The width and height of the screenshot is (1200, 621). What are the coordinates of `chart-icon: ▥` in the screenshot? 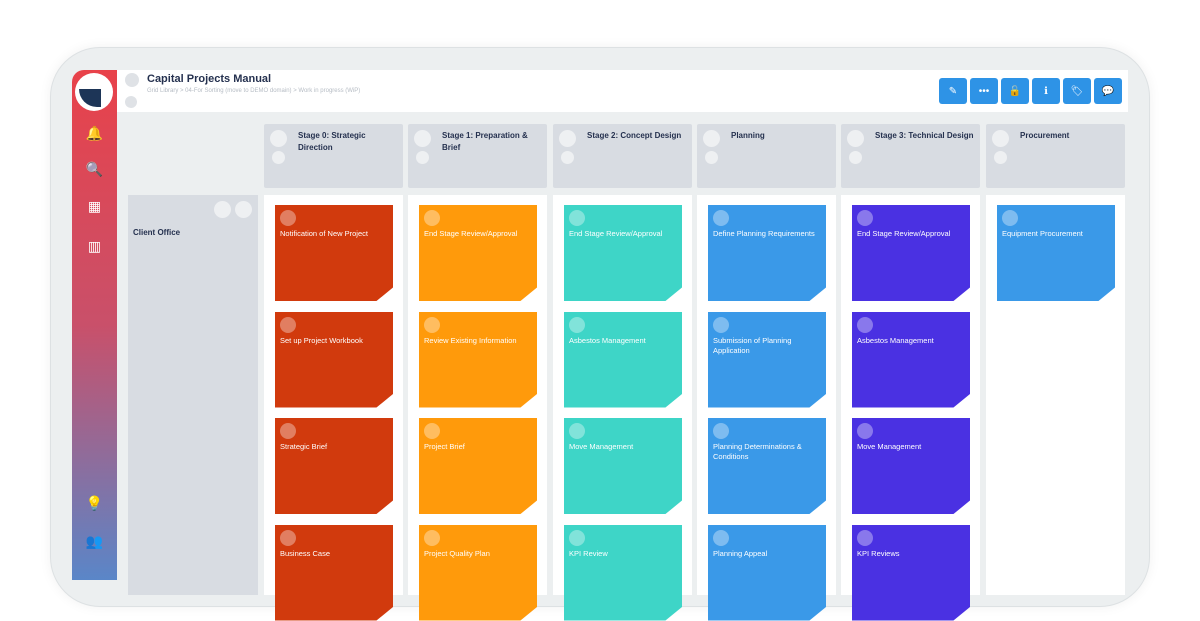 It's located at (94, 246).